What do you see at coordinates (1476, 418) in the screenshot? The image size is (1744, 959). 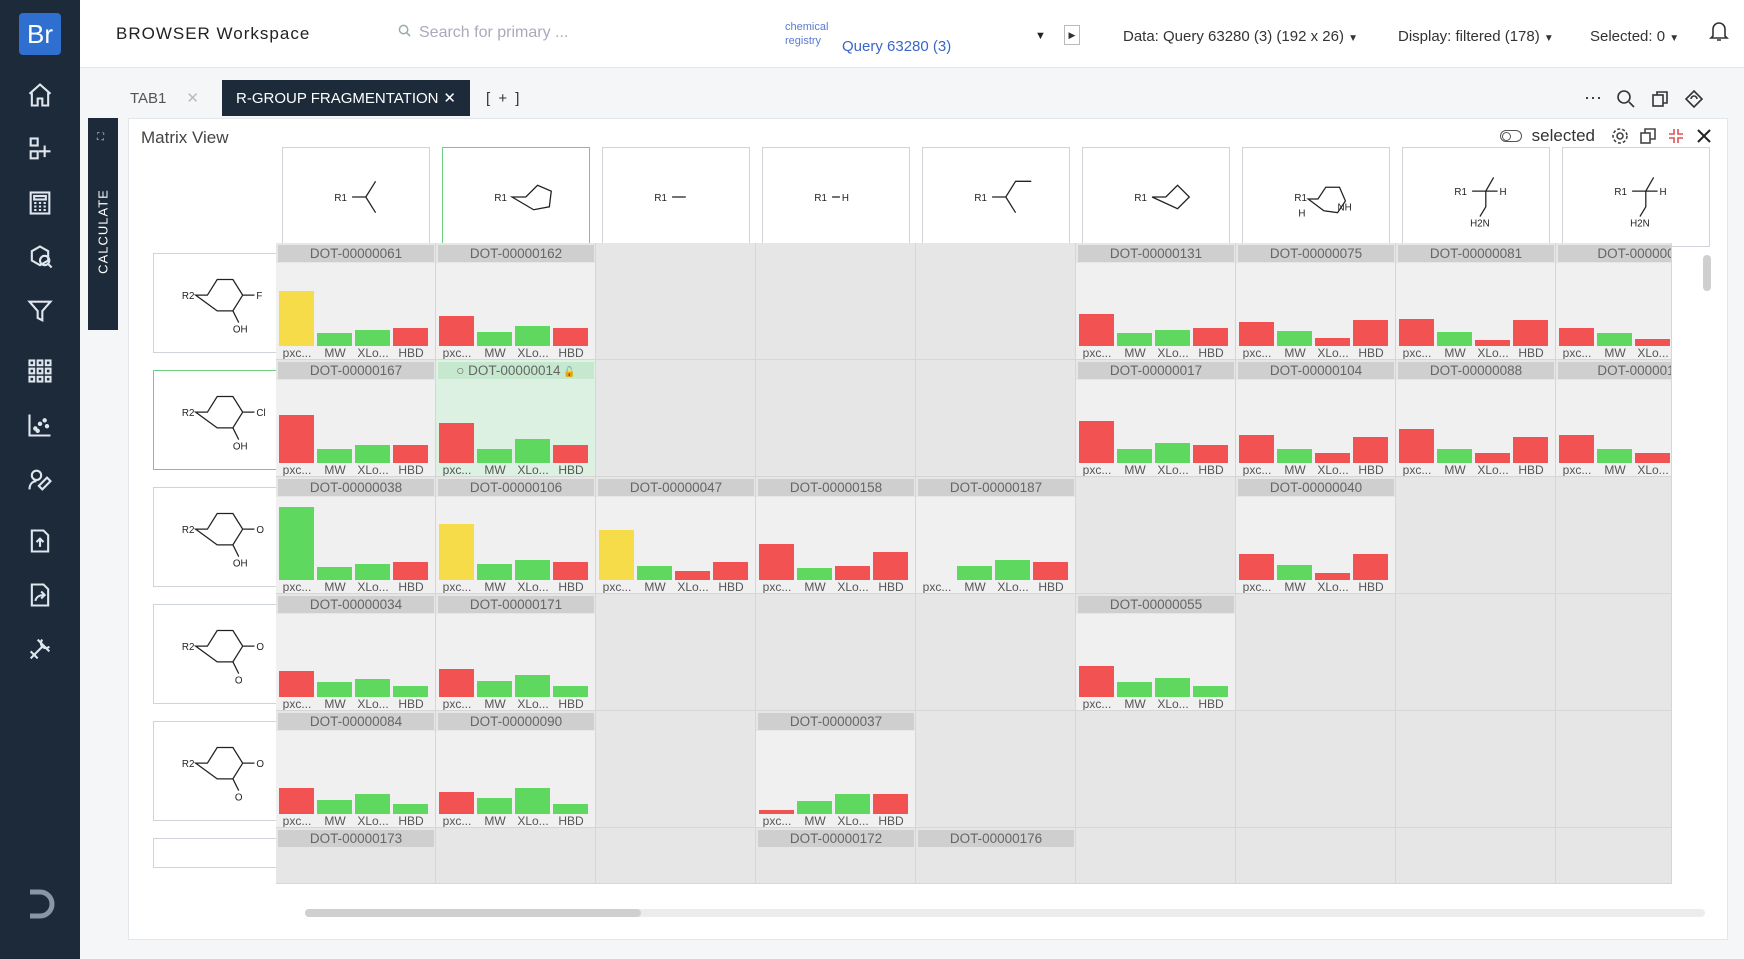 I see `matrix-cell: DOT-00000088 pxc... MW XLo... HBD` at bounding box center [1476, 418].